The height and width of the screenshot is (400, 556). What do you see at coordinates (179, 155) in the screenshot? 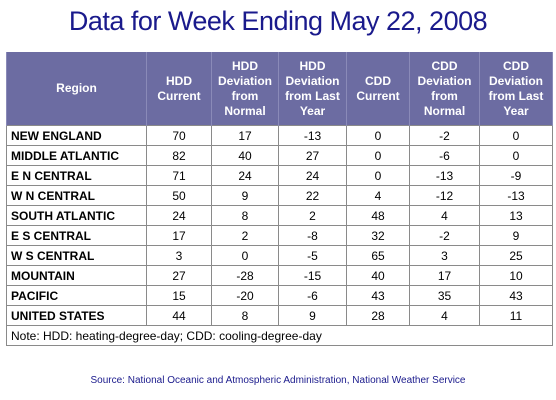
I see `value-cell: 82` at bounding box center [179, 155].